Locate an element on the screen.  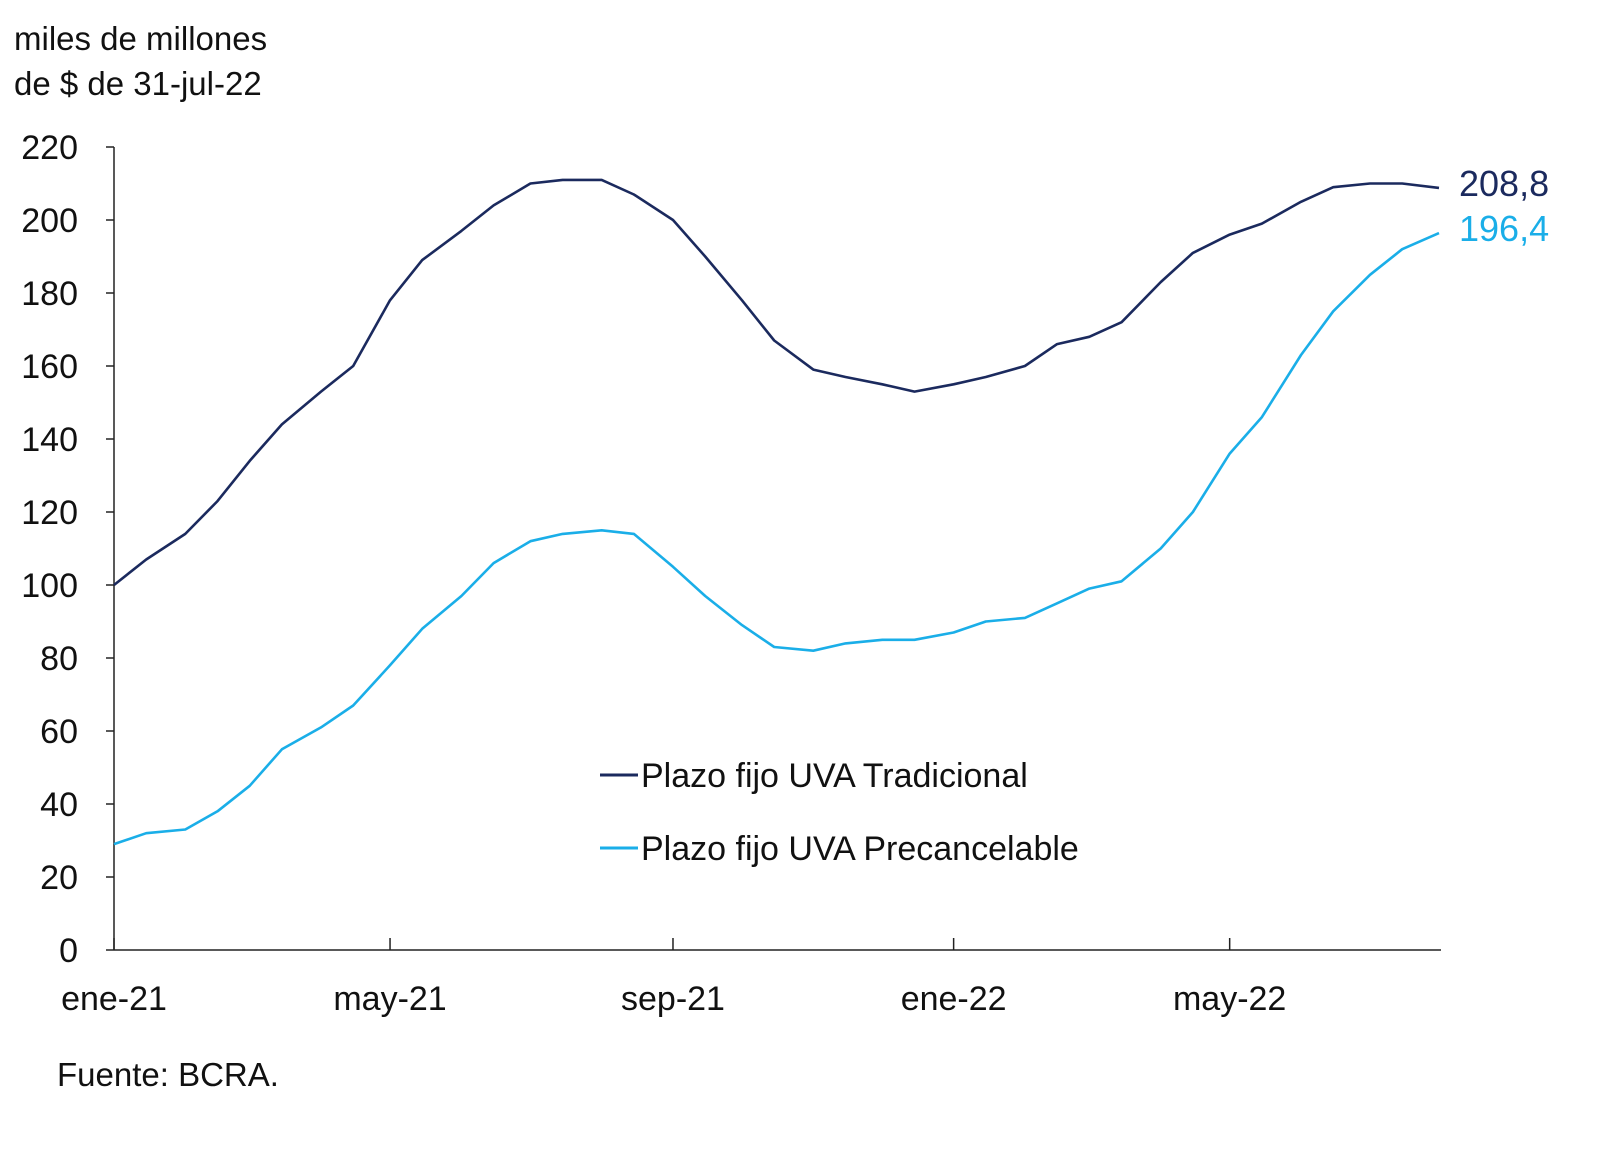
y-tick-label: 200 is located at coordinates (49, 221).